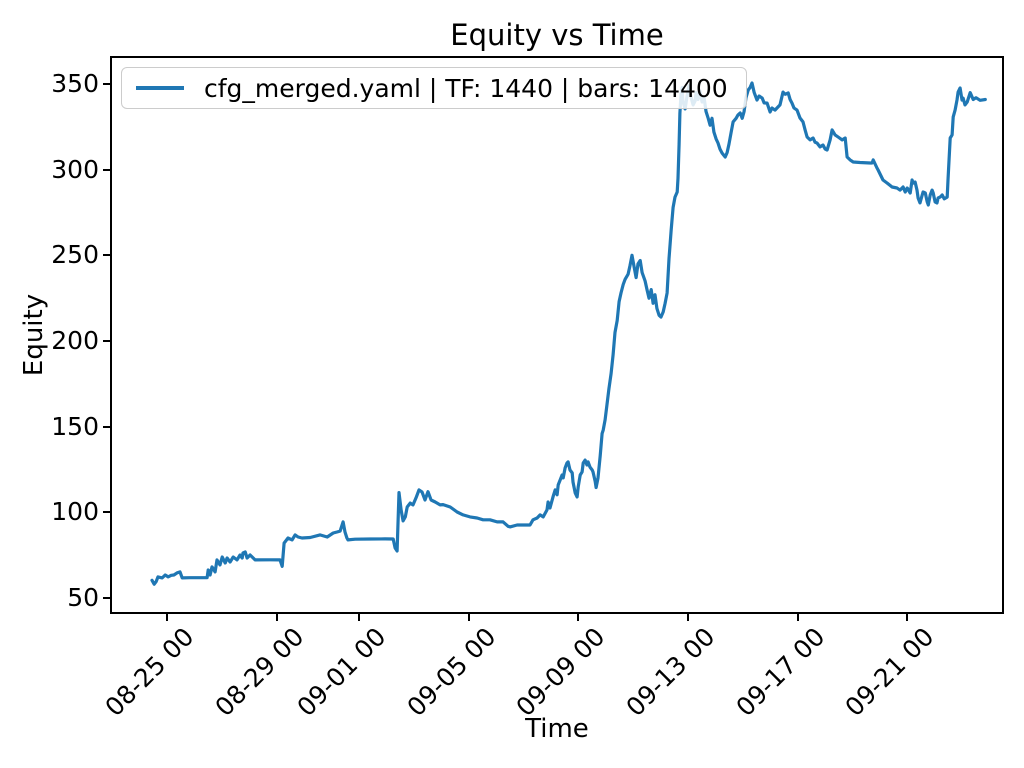 The height and width of the screenshot is (768, 1024). I want to click on x-axis-label: Time, so click(557, 729).